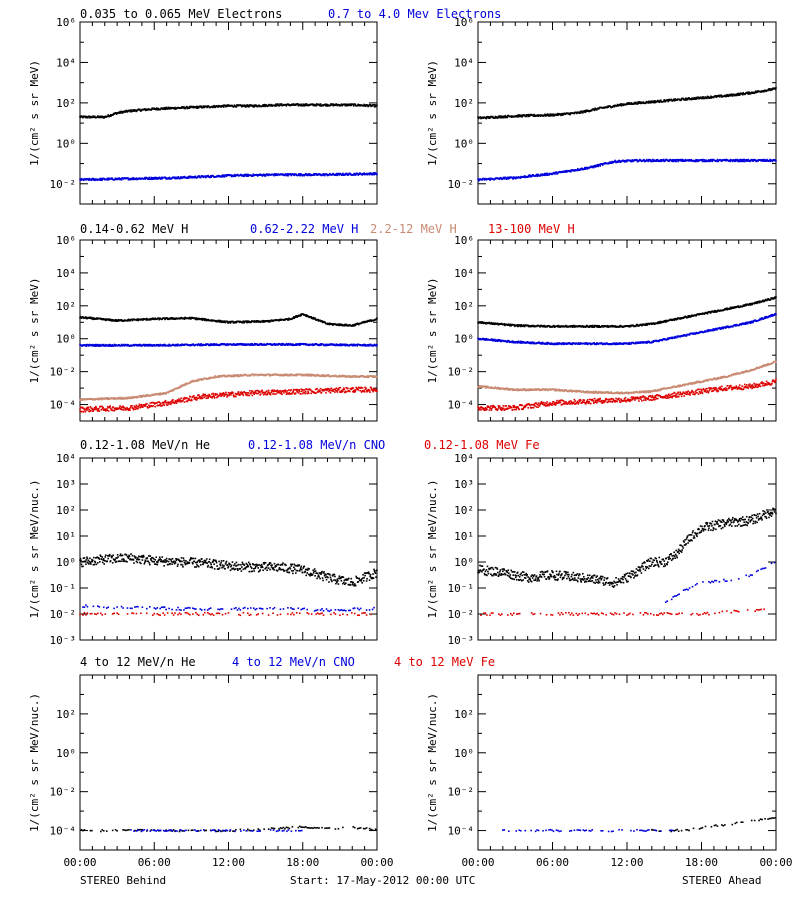  I want to click on legend-electrons-1: 0.7 to 4.0 Mev Electrons, so click(414, 14).